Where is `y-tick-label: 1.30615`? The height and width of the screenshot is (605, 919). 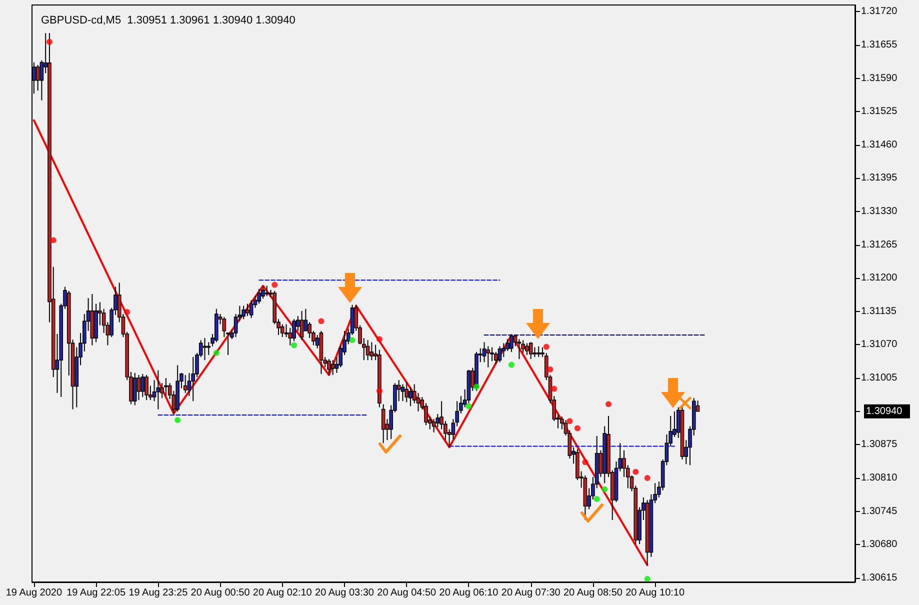
y-tick-label: 1.30615 is located at coordinates (879, 578).